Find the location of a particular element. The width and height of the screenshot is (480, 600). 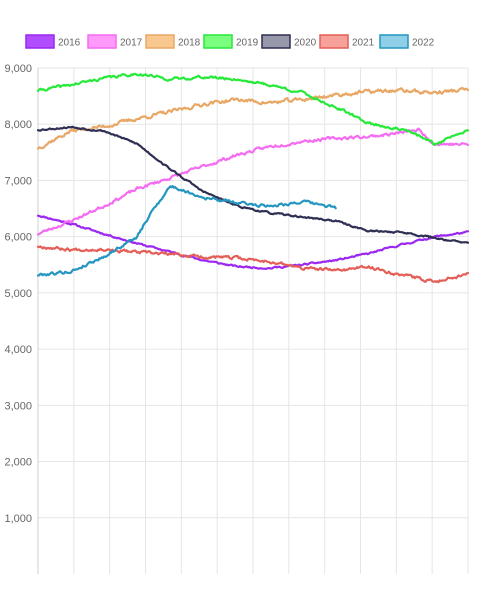

legend-label: 2018 is located at coordinates (189, 43).